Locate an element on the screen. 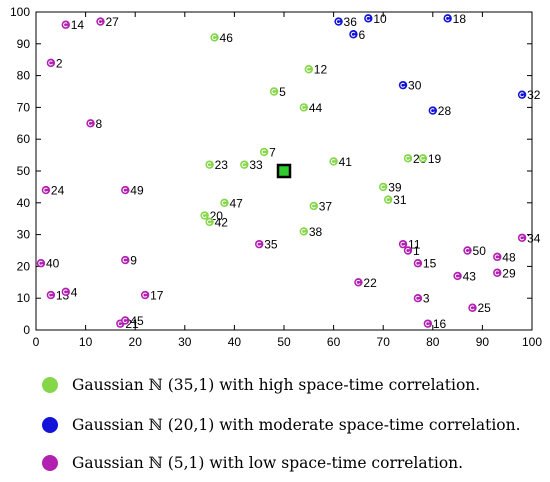  point-label: 34 is located at coordinates (534, 238).